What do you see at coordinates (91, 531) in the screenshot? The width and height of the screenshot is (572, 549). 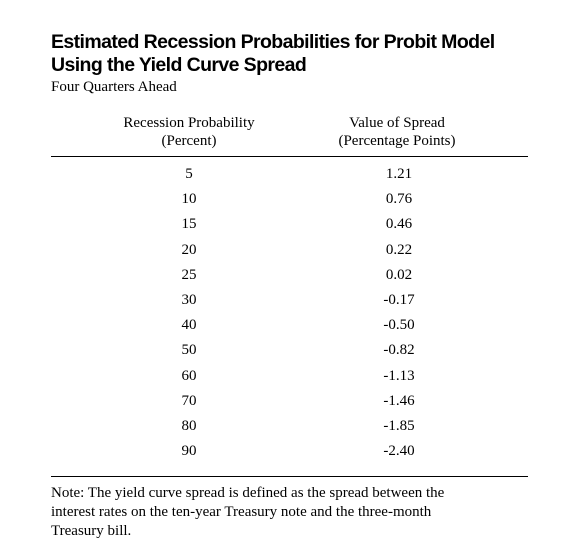 I see `note-line: Treasury bill.` at bounding box center [91, 531].